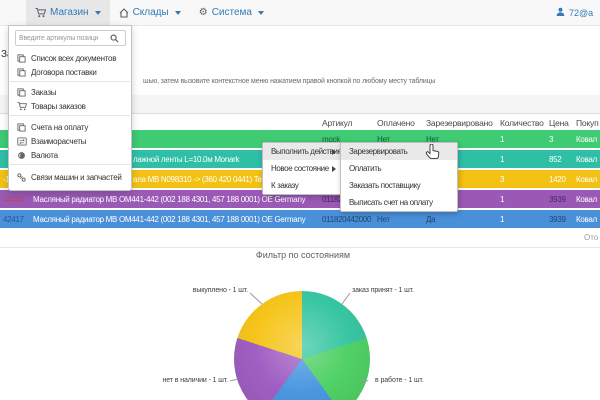 Image resolution: width=600 pixels, height=400 pixels. What do you see at coordinates (21, 177) in the screenshot?
I see `link-icon` at bounding box center [21, 177].